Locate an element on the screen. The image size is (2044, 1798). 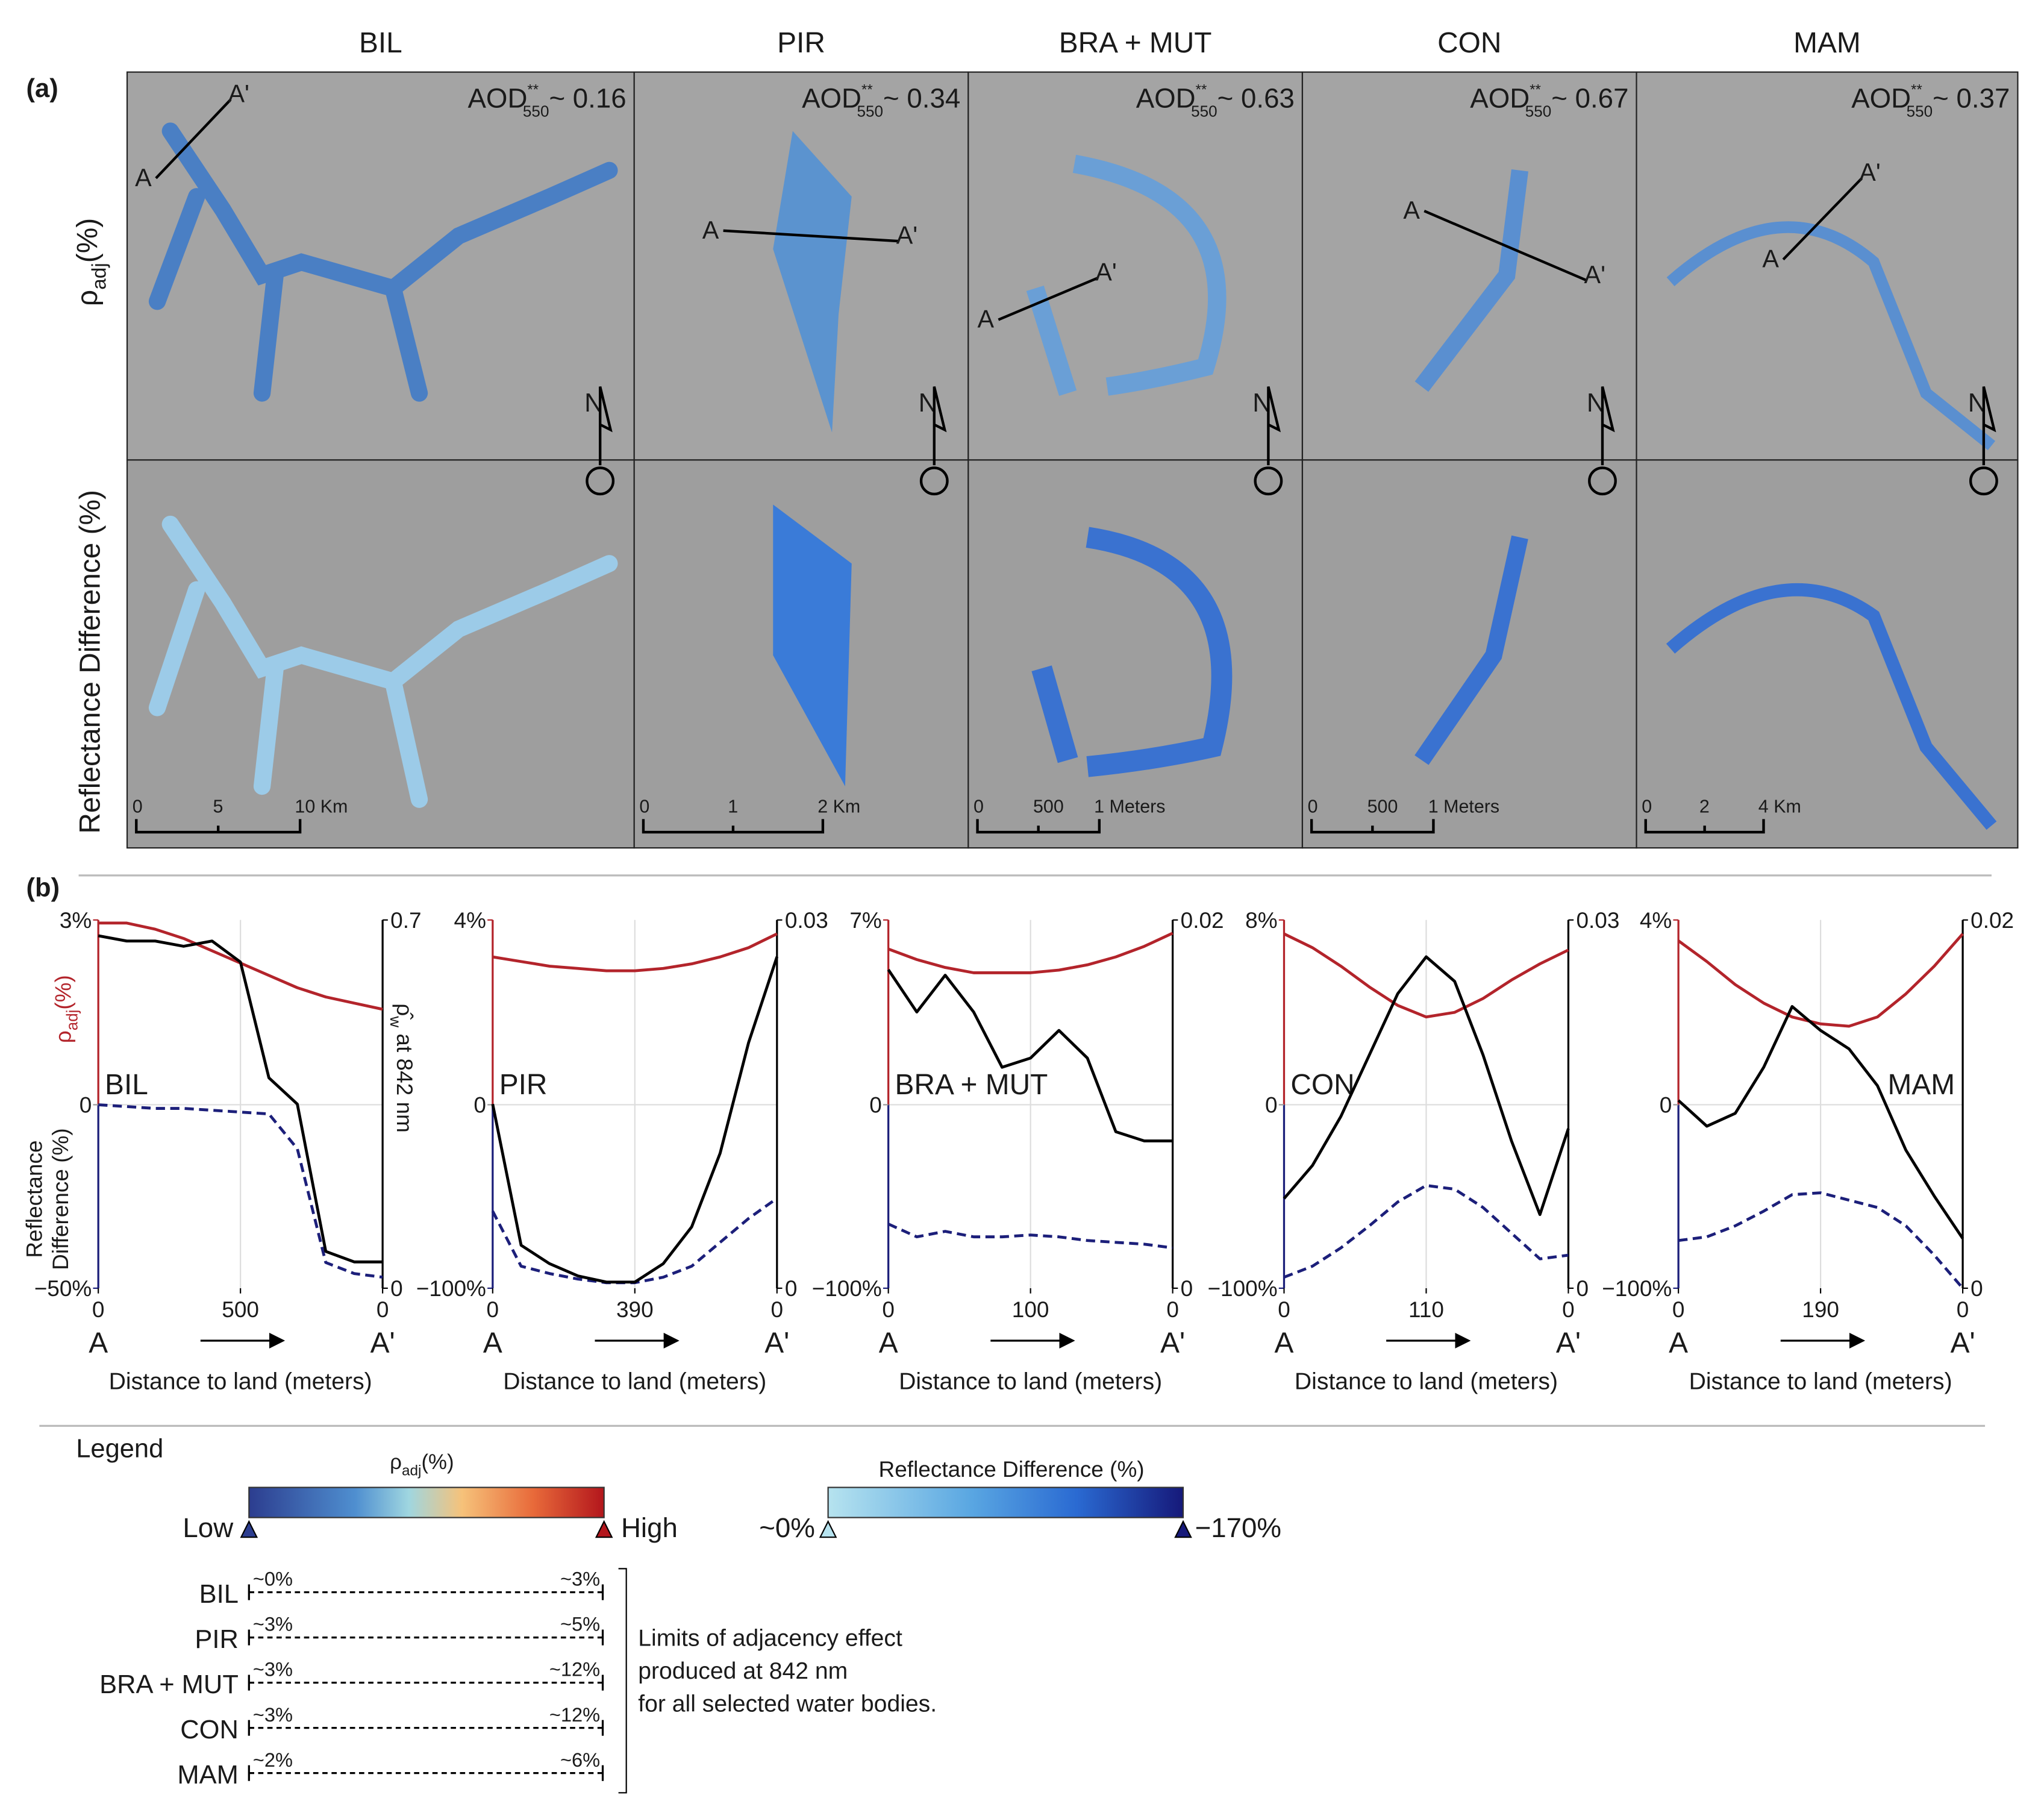
chart-title: BIL is located at coordinates (126, 1085).